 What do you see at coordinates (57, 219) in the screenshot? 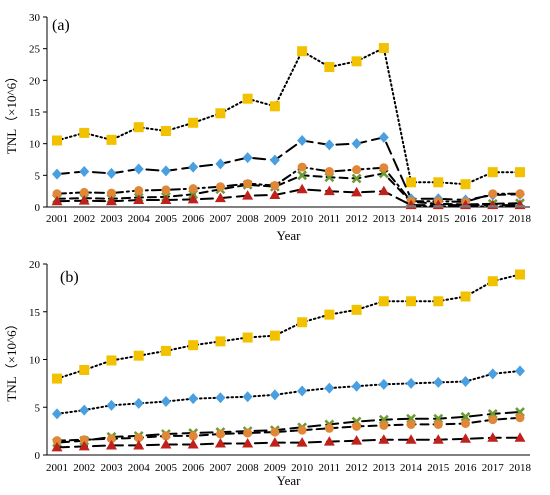
I see `x-tick-label: 2001` at bounding box center [57, 219].